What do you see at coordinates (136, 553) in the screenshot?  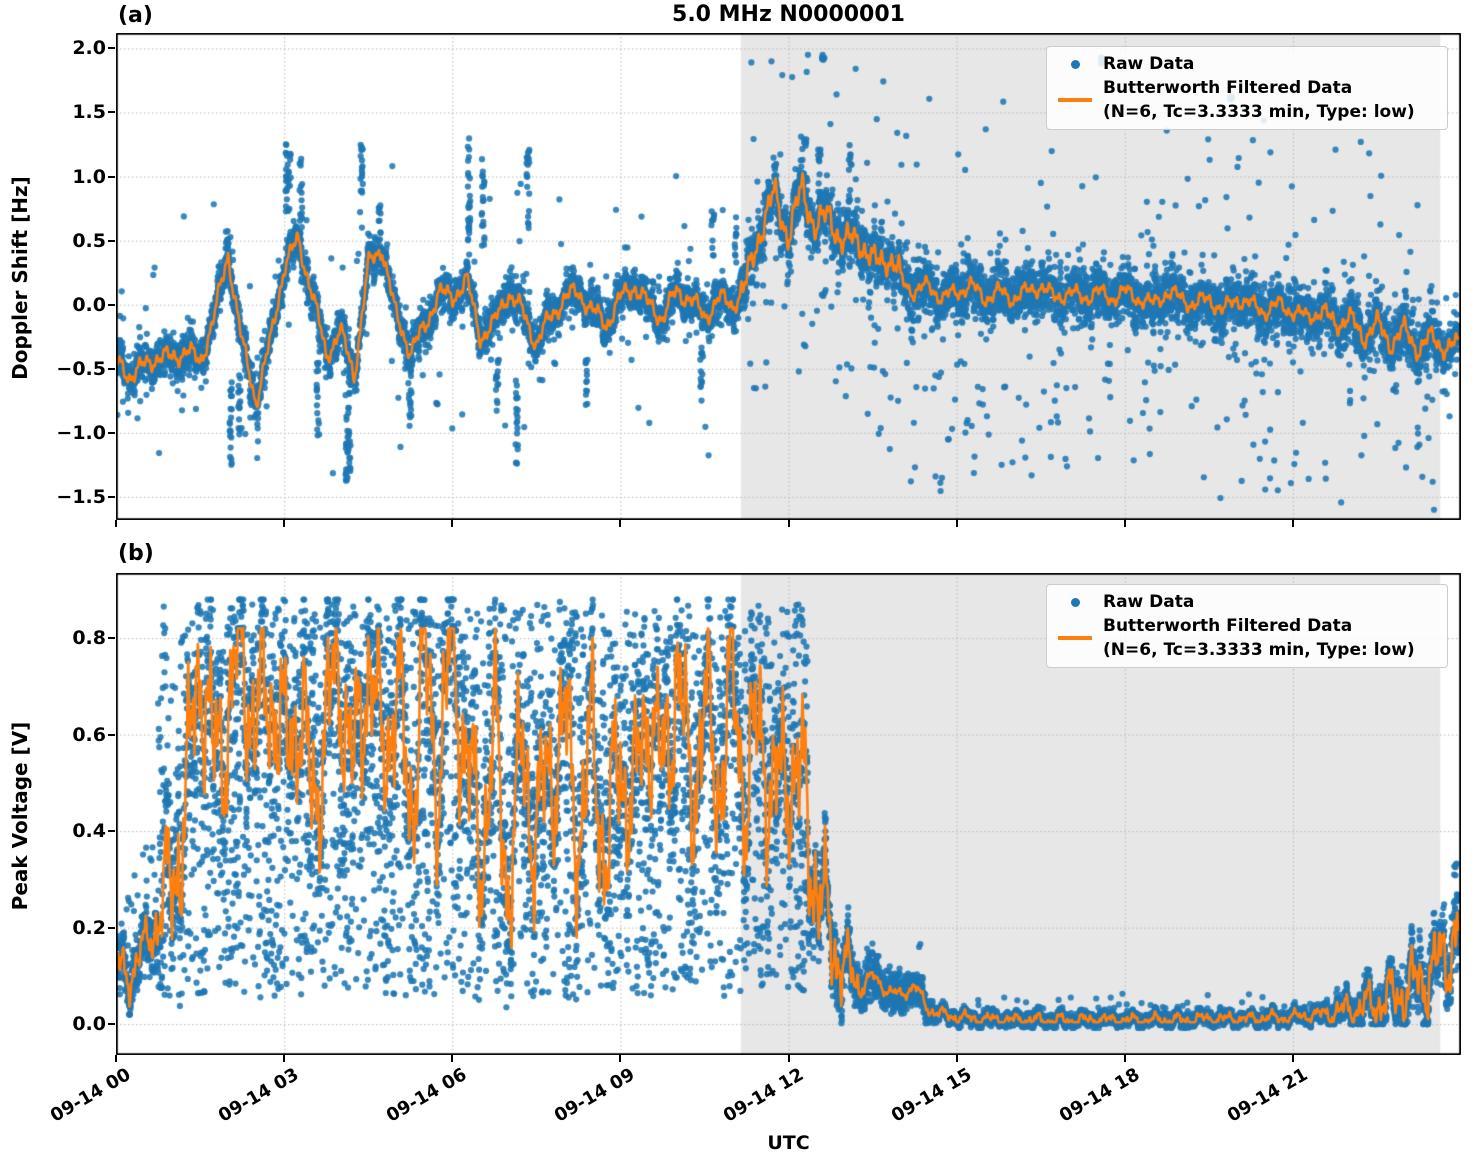 I see `panel-b-label: (b)` at bounding box center [136, 553].